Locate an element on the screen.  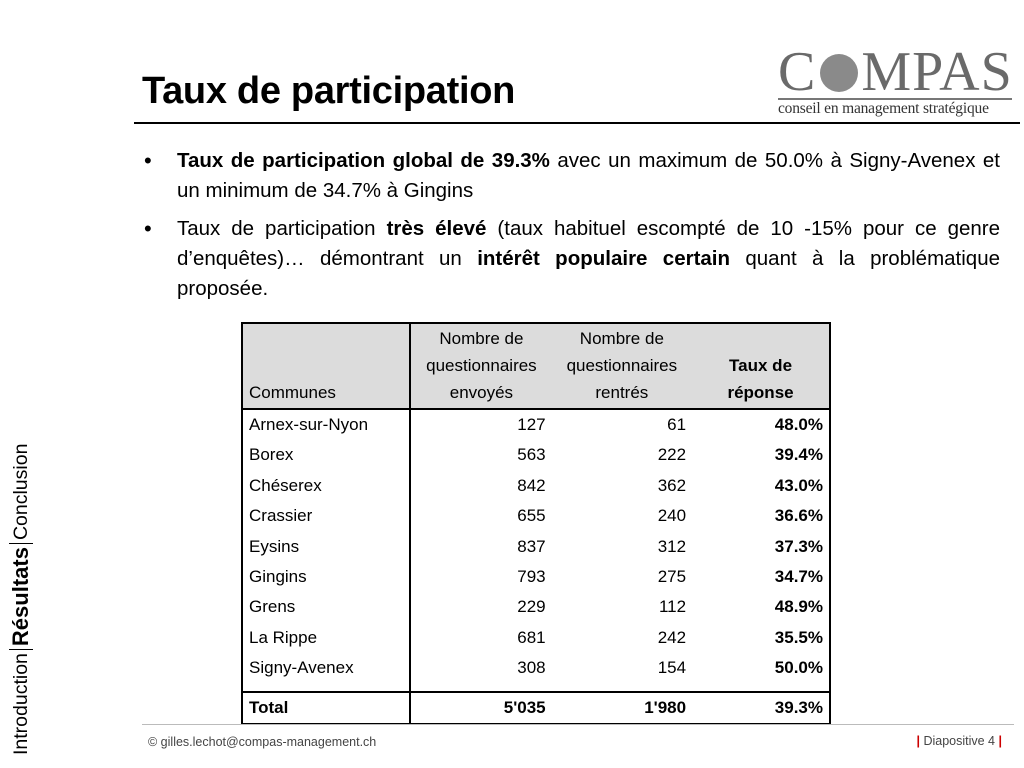
table-row: La Rippe 681 242 35.5% is located at coordinates (536, 638).